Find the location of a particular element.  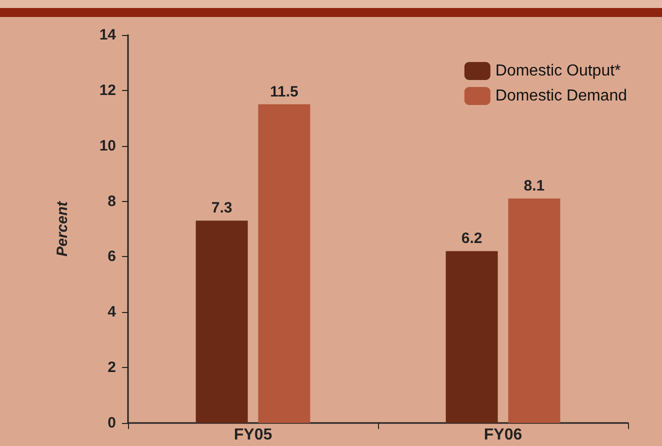

x-tick-label: FY06 is located at coordinates (503, 435).